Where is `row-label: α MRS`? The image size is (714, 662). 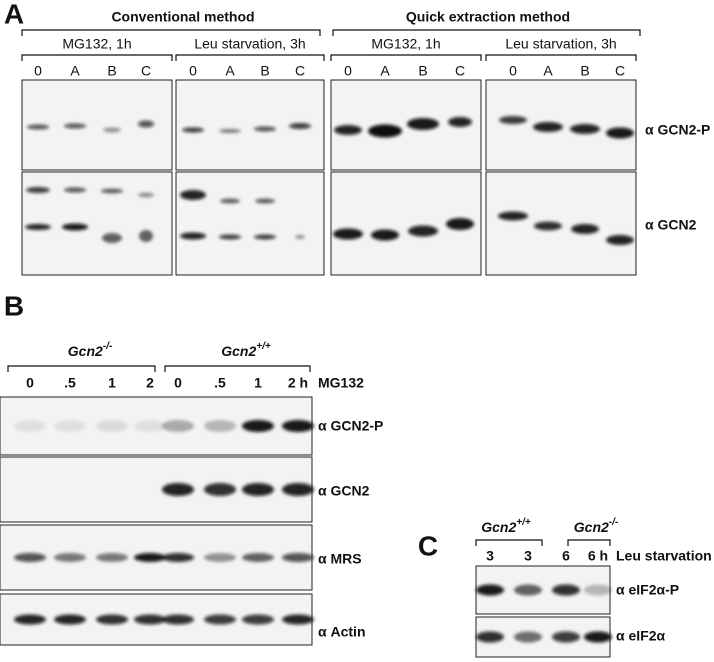
row-label: α MRS is located at coordinates (340, 559).